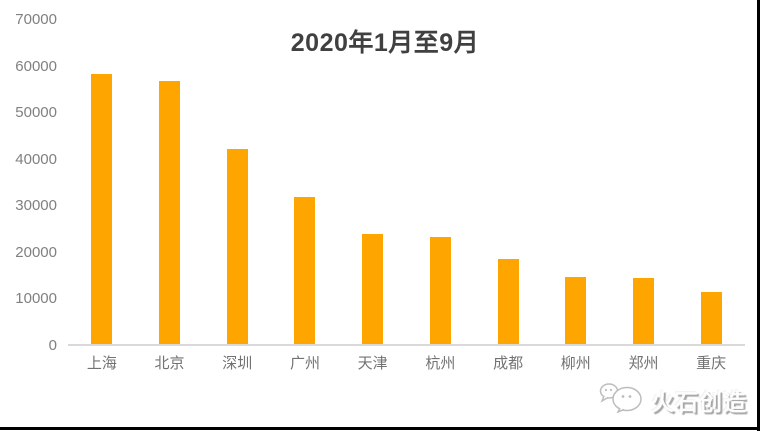 The height and width of the screenshot is (431, 760). What do you see at coordinates (36, 113) in the screenshot?
I see `y-tick-label: 50000` at bounding box center [36, 113].